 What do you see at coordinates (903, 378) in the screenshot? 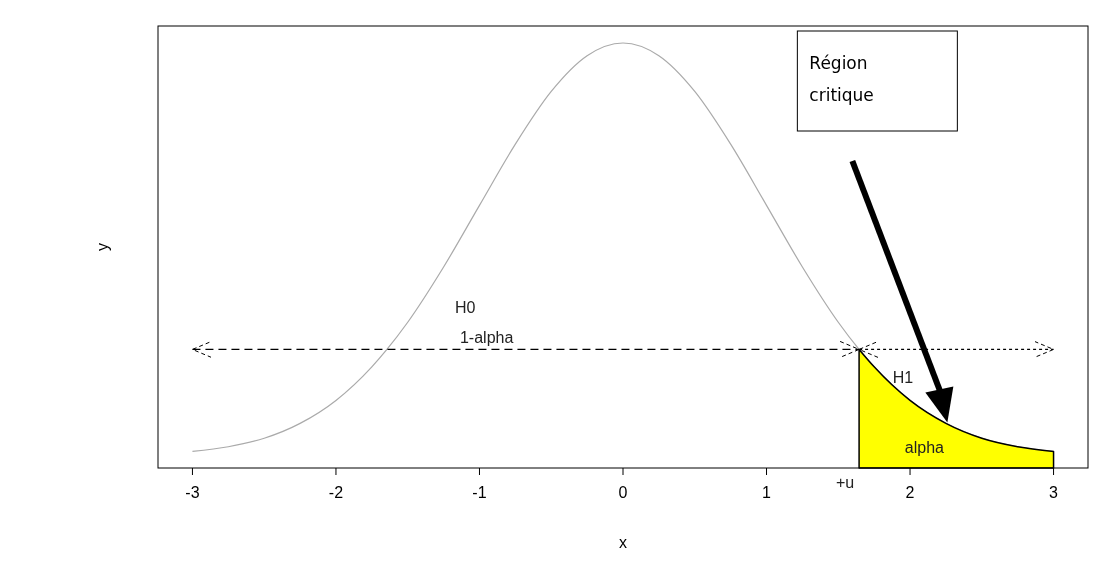
I see `annotation: H1` at bounding box center [903, 378].